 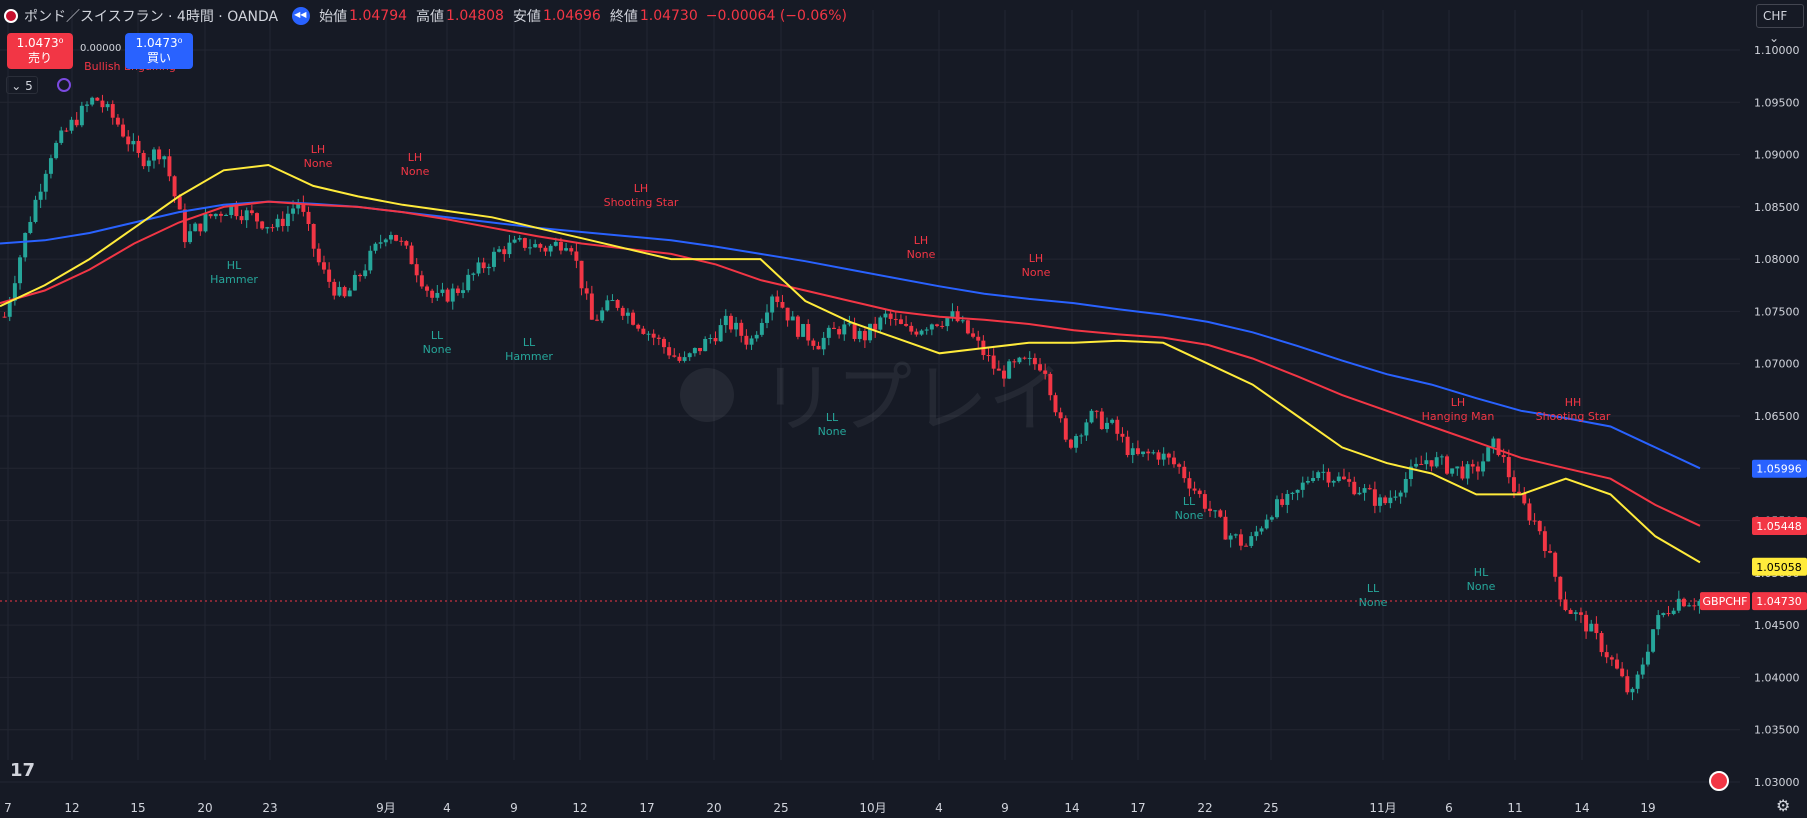 What do you see at coordinates (1779, 566) in the screenshot?
I see `price-badge` at bounding box center [1779, 566].